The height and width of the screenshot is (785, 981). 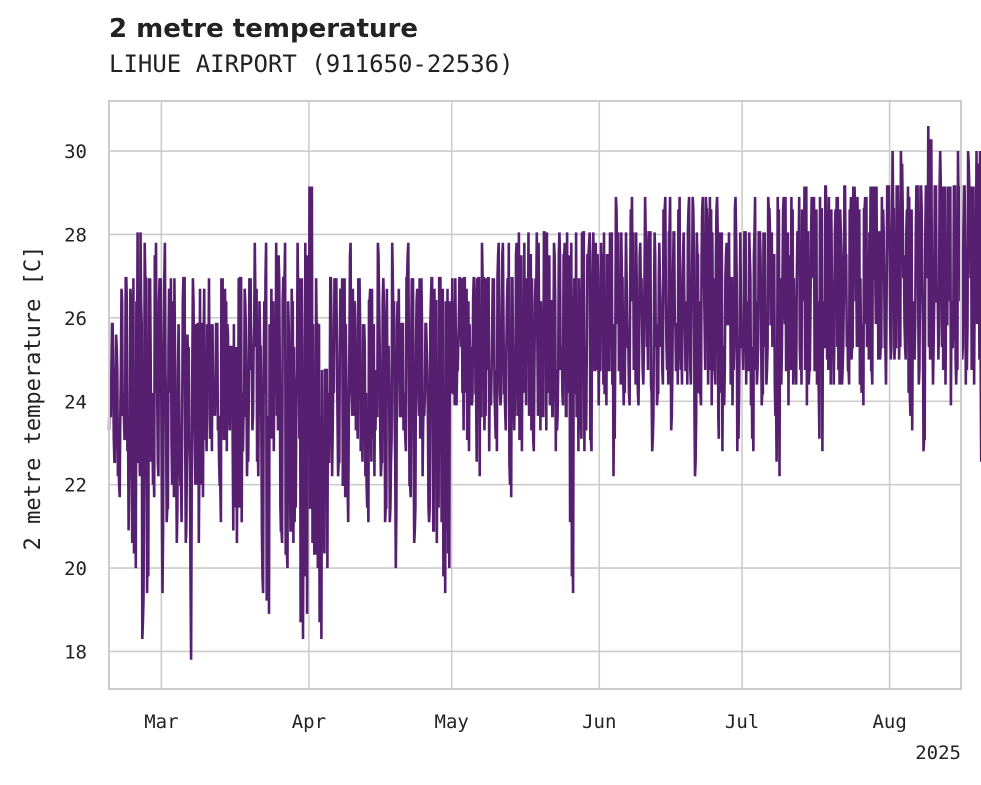 I want to click on y-tick-labels: 18 20 22 24 26 28 30, so click(x=75, y=402).